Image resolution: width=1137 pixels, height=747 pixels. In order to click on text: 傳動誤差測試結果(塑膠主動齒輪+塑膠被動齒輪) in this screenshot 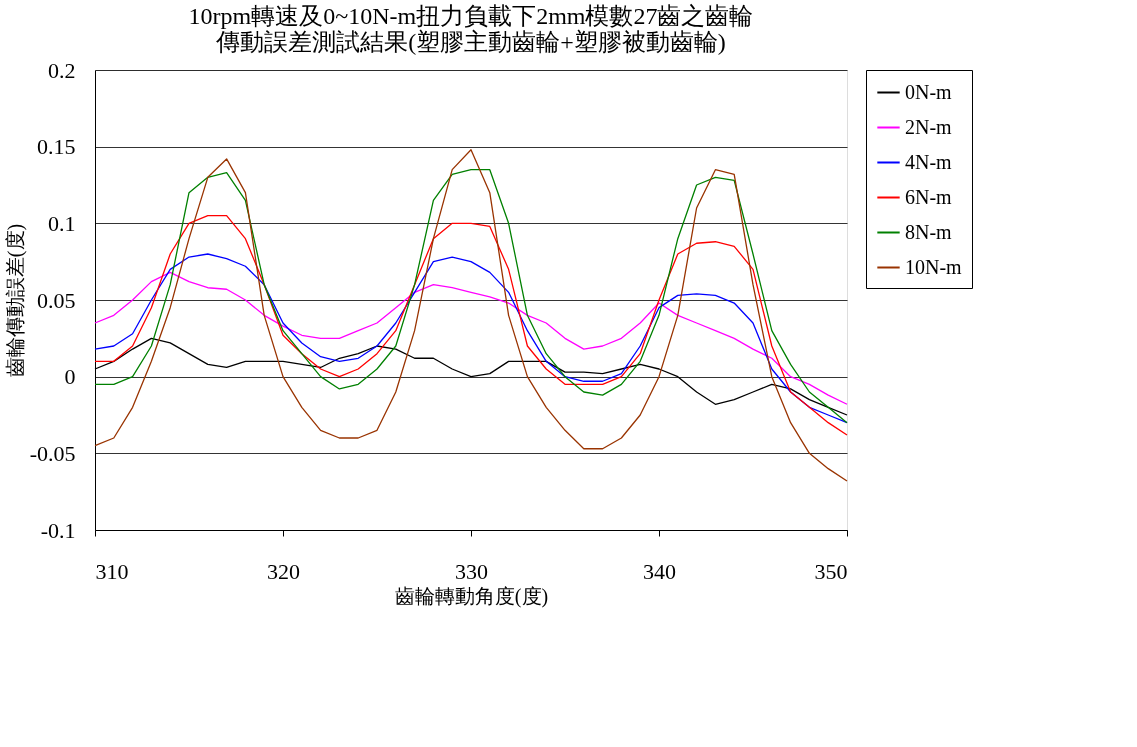, I will do `click(471, 42)`.